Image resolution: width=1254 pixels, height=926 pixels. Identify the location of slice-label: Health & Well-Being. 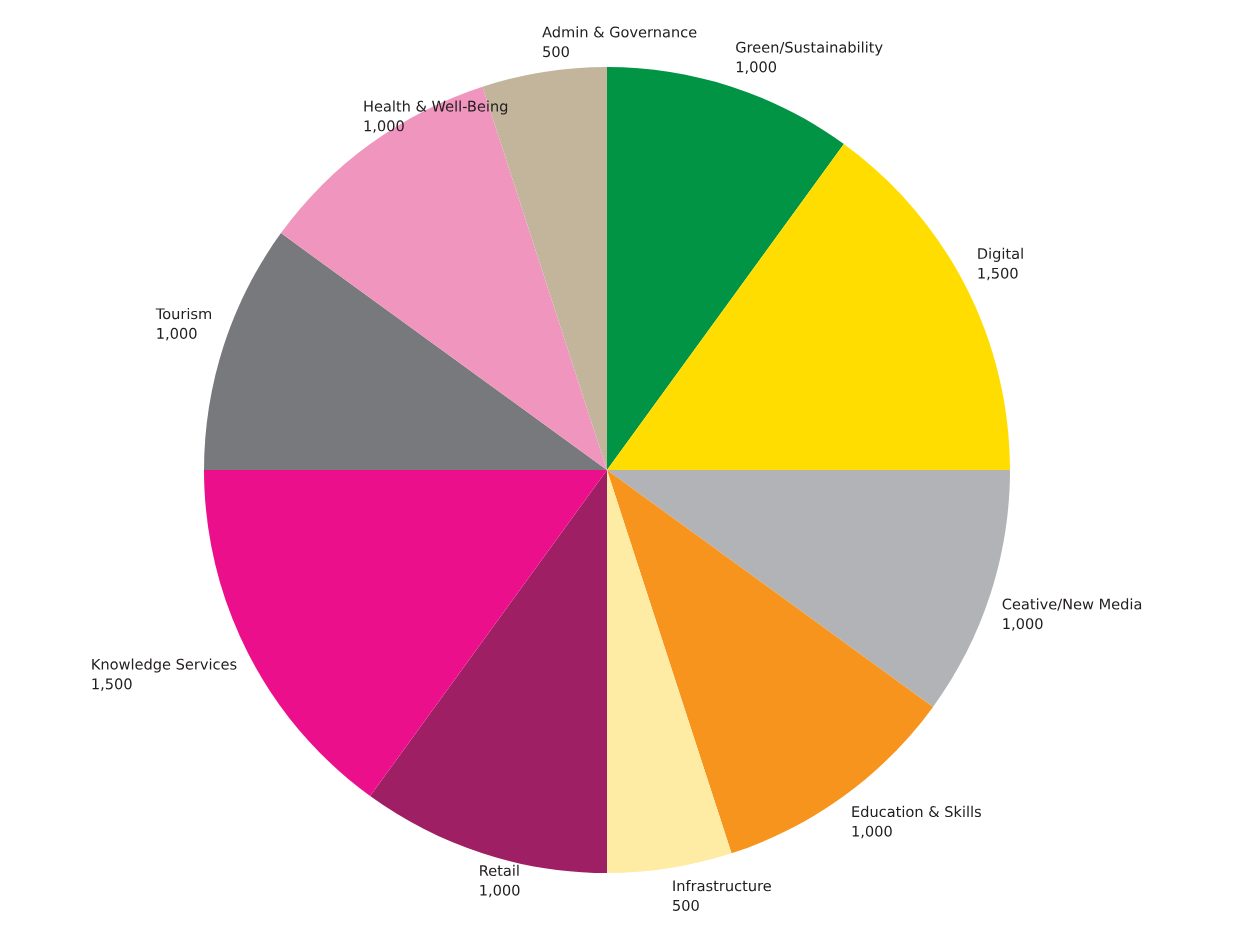
(436, 107).